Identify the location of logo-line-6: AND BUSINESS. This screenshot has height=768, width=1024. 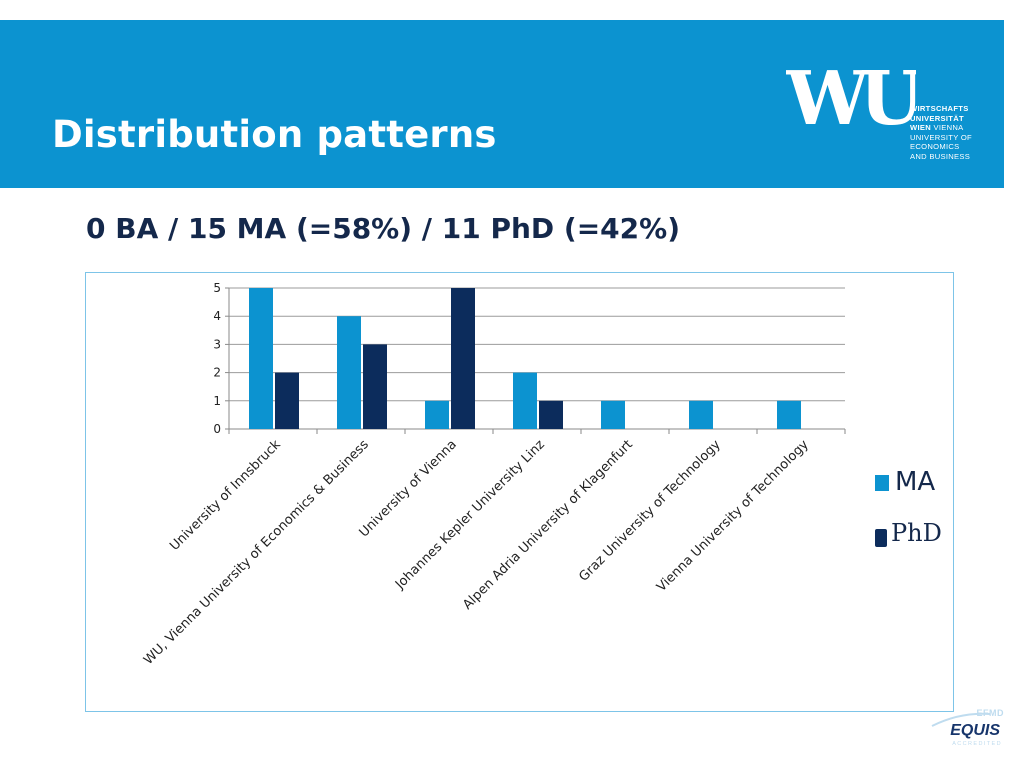
(940, 156).